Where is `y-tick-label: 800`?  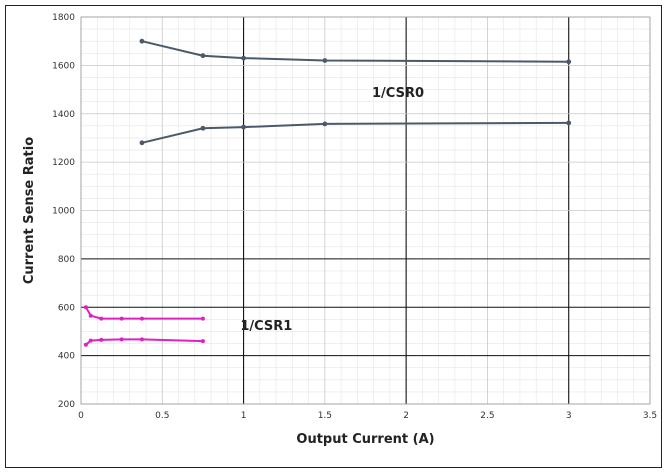
y-tick-label: 800 is located at coordinates (66, 260).